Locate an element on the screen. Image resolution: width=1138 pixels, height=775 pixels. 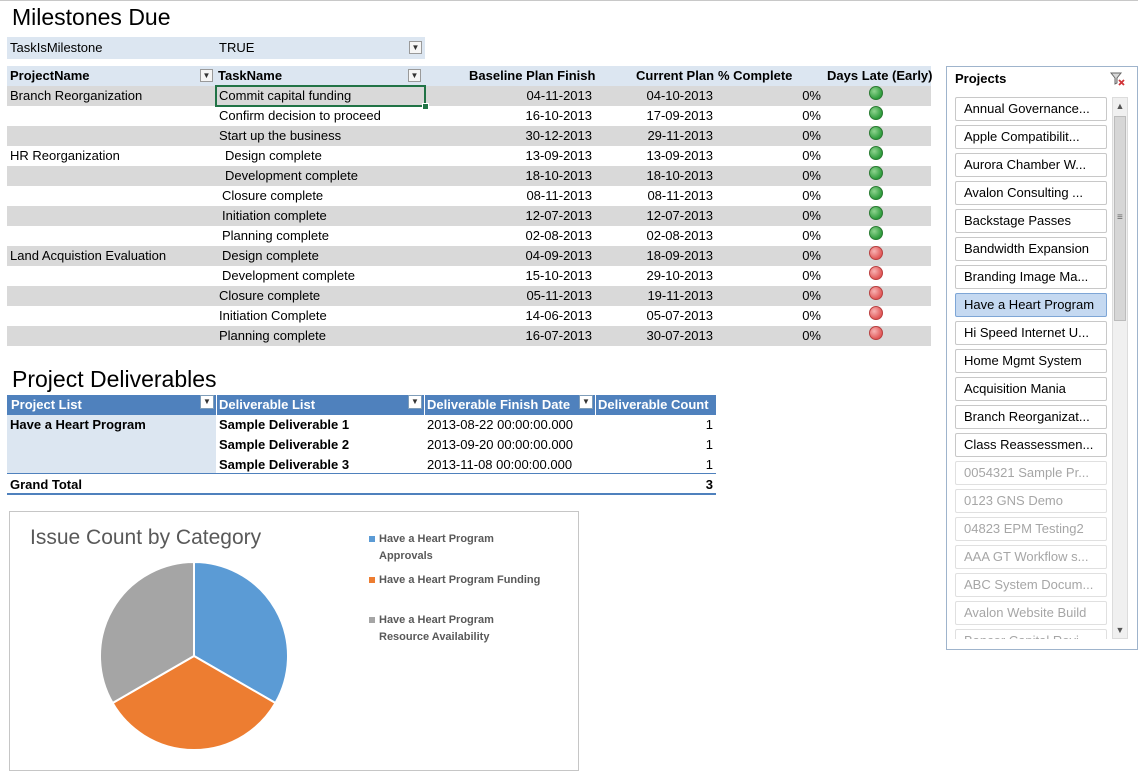
baseline-finish-cell: 02-08-2013 is located at coordinates (559, 235).